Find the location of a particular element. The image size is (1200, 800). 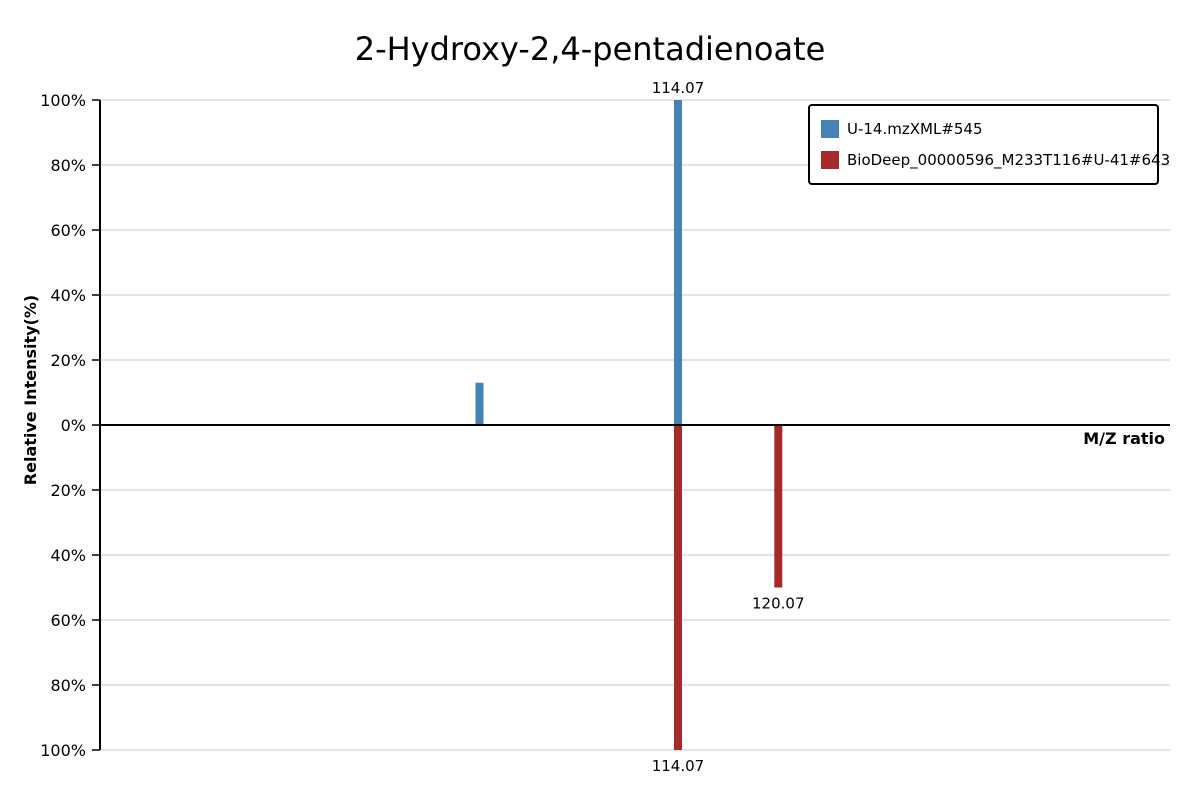

y-axis-label: Relative Intensity(%) is located at coordinates (30, 390).